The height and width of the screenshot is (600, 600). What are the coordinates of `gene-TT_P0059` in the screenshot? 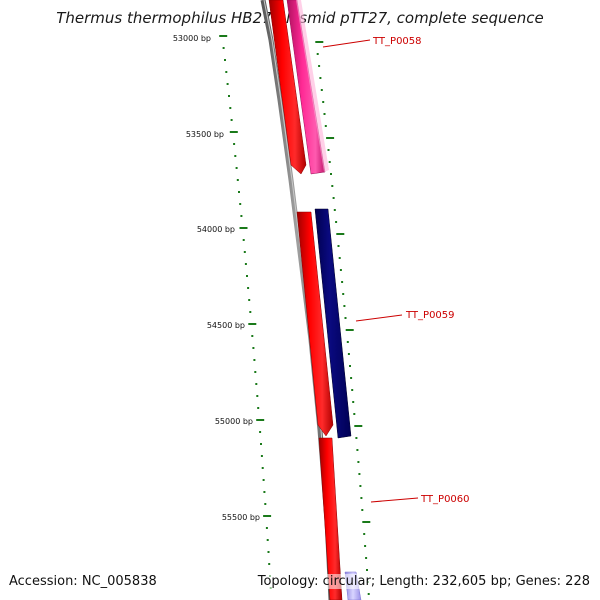 It's located at (333, 323).